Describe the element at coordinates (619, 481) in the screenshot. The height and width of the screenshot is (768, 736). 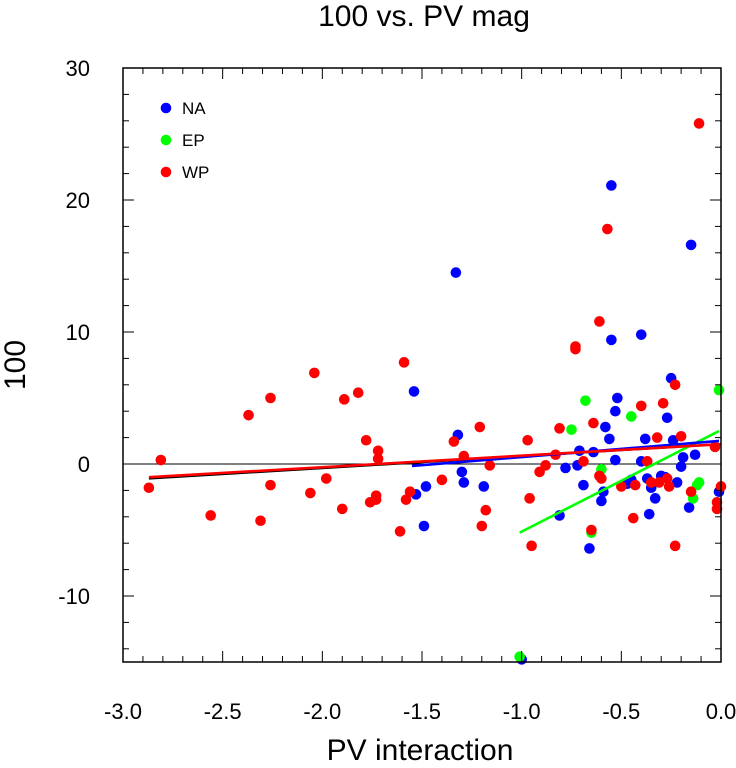
I see `fit-line-ep` at that location.